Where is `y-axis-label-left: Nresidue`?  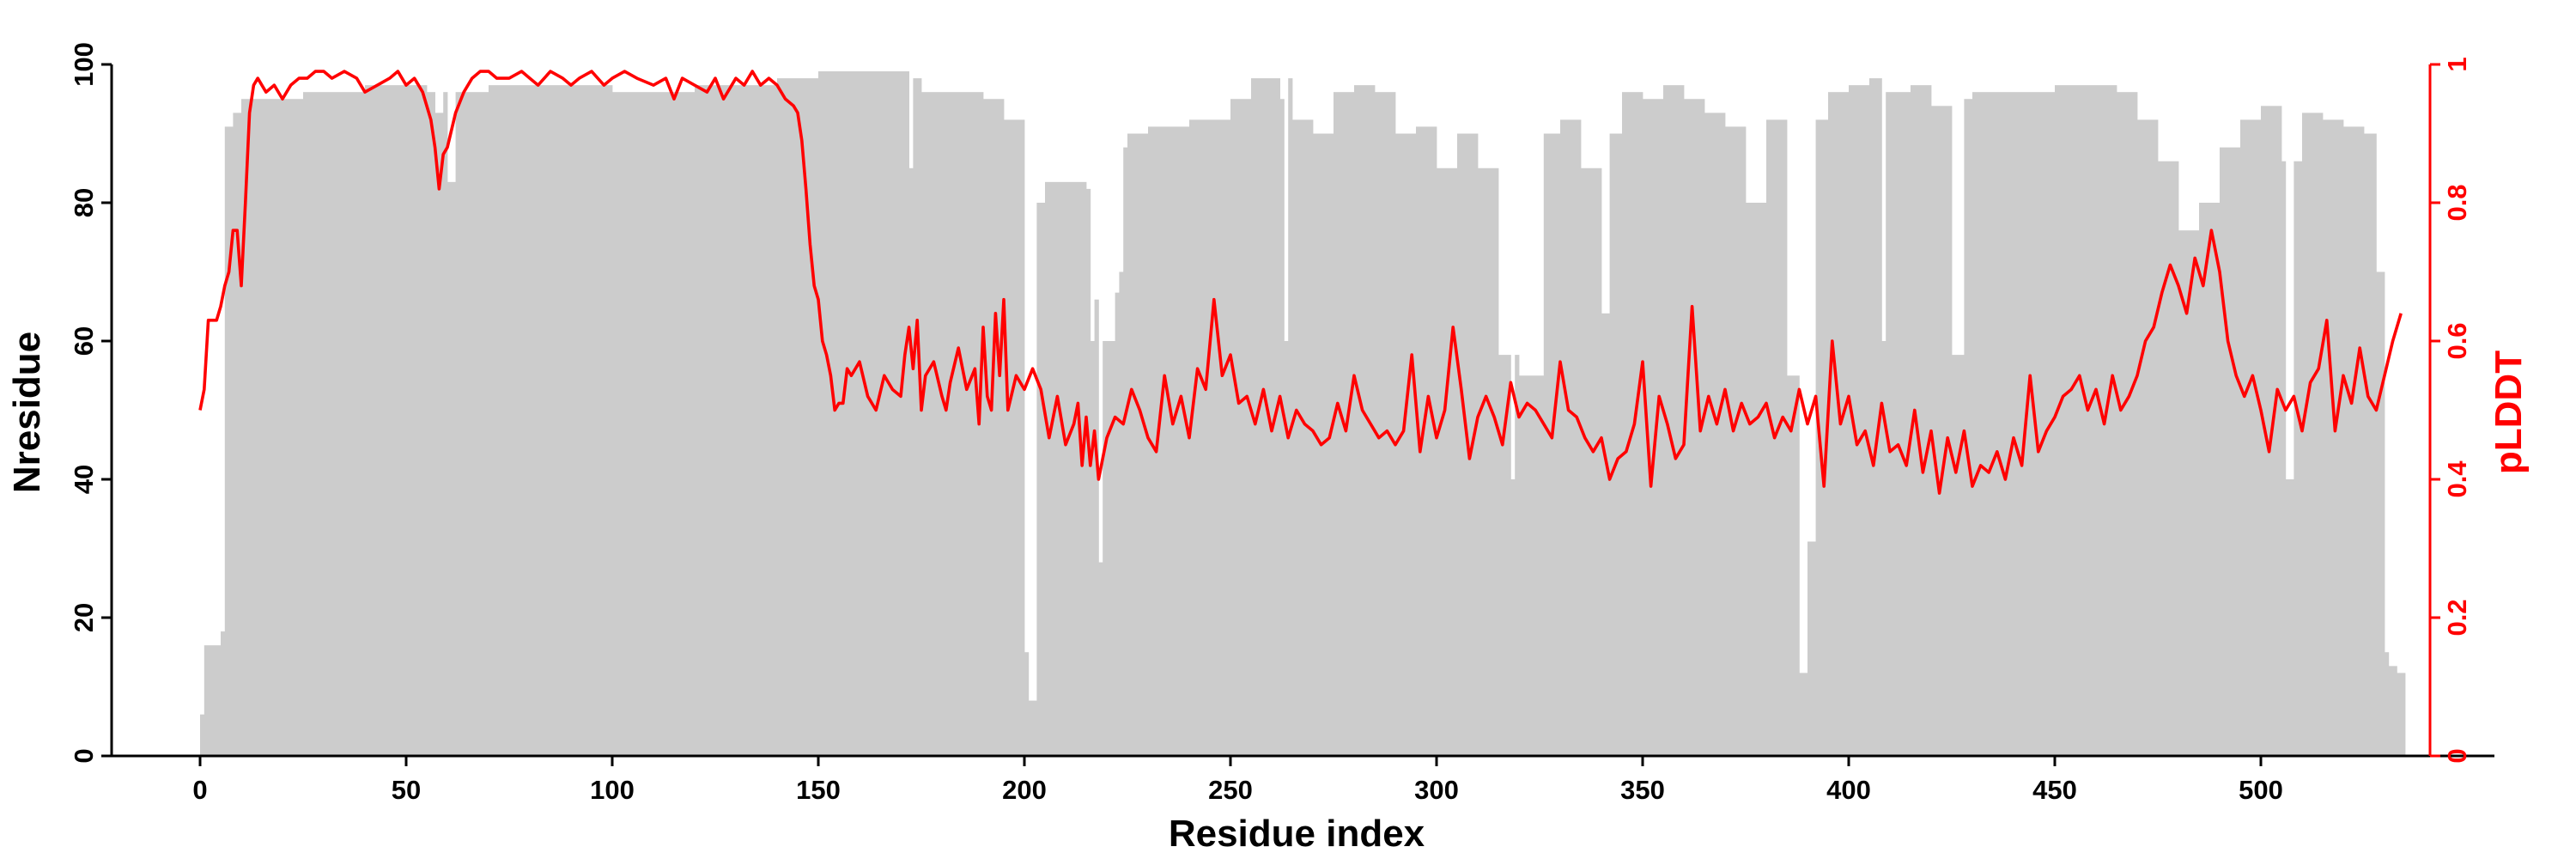 y-axis-label-left: Nresidue is located at coordinates (27, 412).